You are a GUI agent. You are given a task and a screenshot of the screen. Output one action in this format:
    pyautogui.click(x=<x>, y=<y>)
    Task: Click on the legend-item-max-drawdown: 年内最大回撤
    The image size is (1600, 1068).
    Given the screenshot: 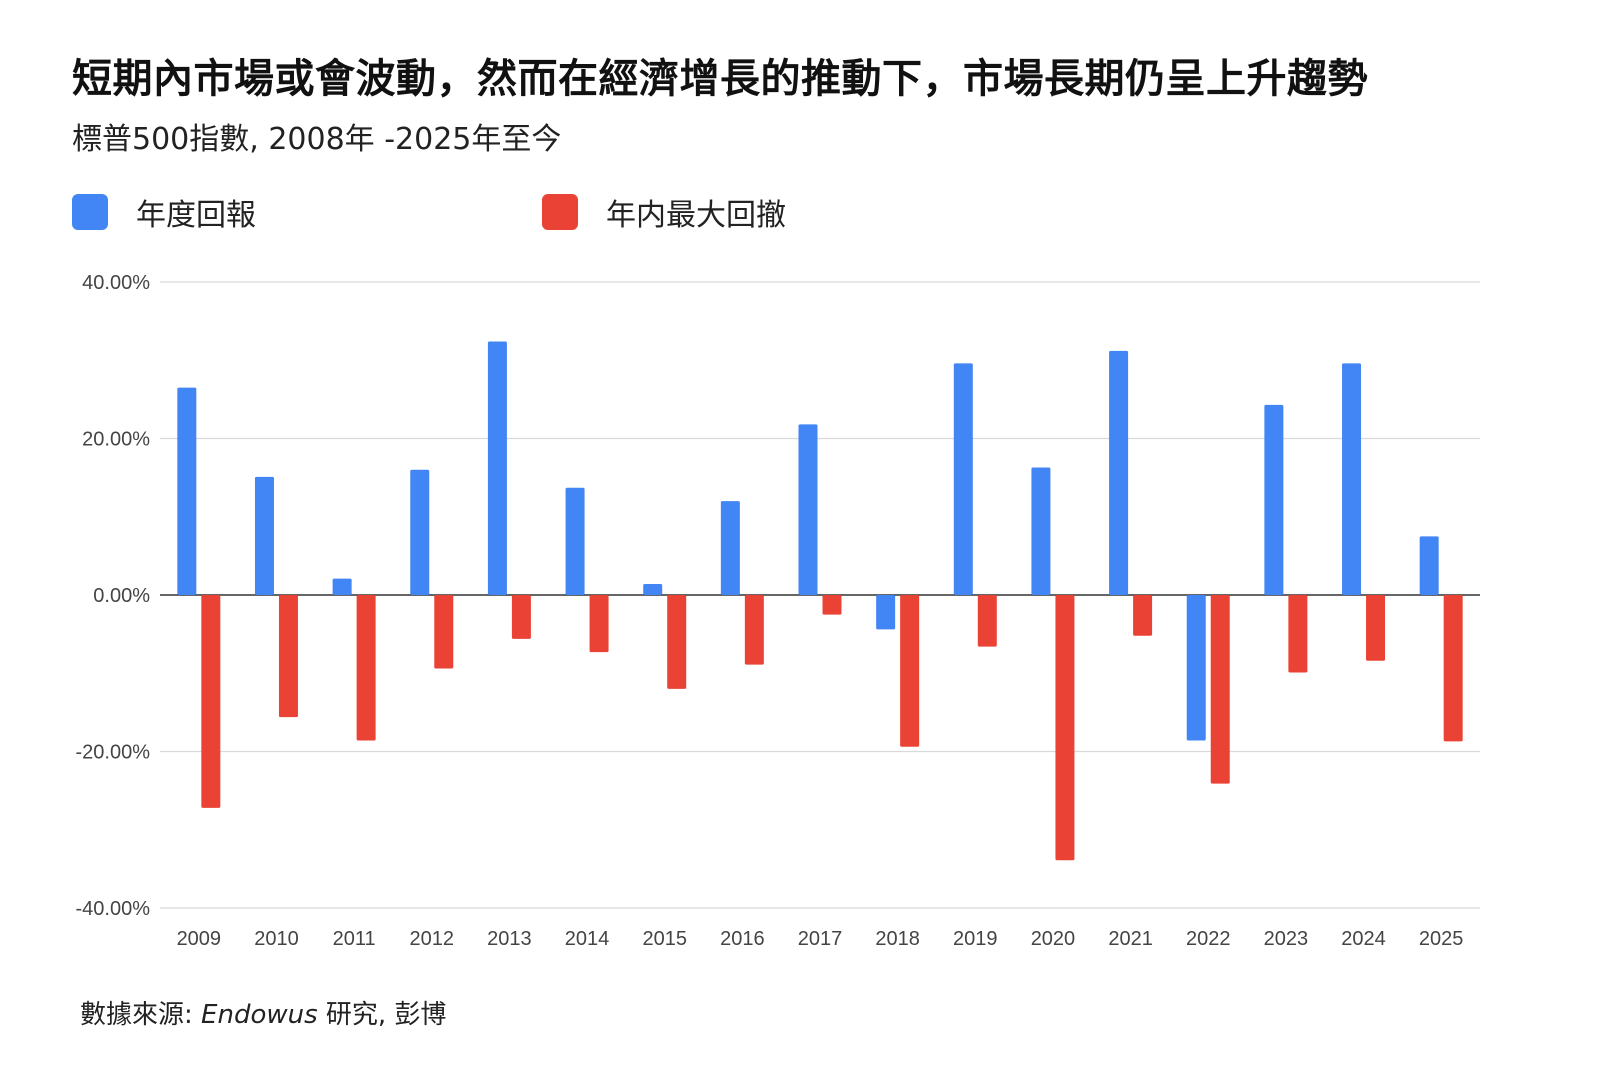 What is the action you would take?
    pyautogui.click(x=664, y=212)
    